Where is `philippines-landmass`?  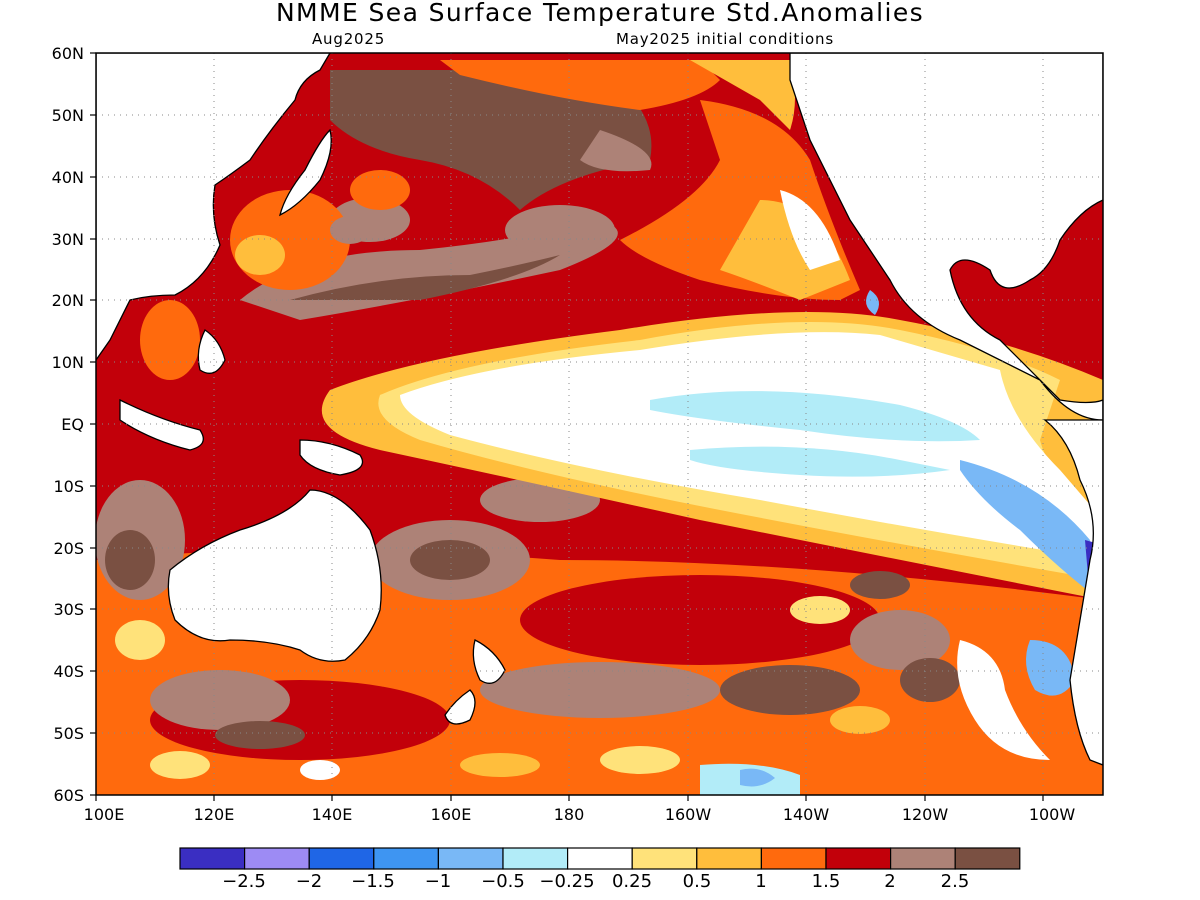
philippines-landmass is located at coordinates (211, 351).